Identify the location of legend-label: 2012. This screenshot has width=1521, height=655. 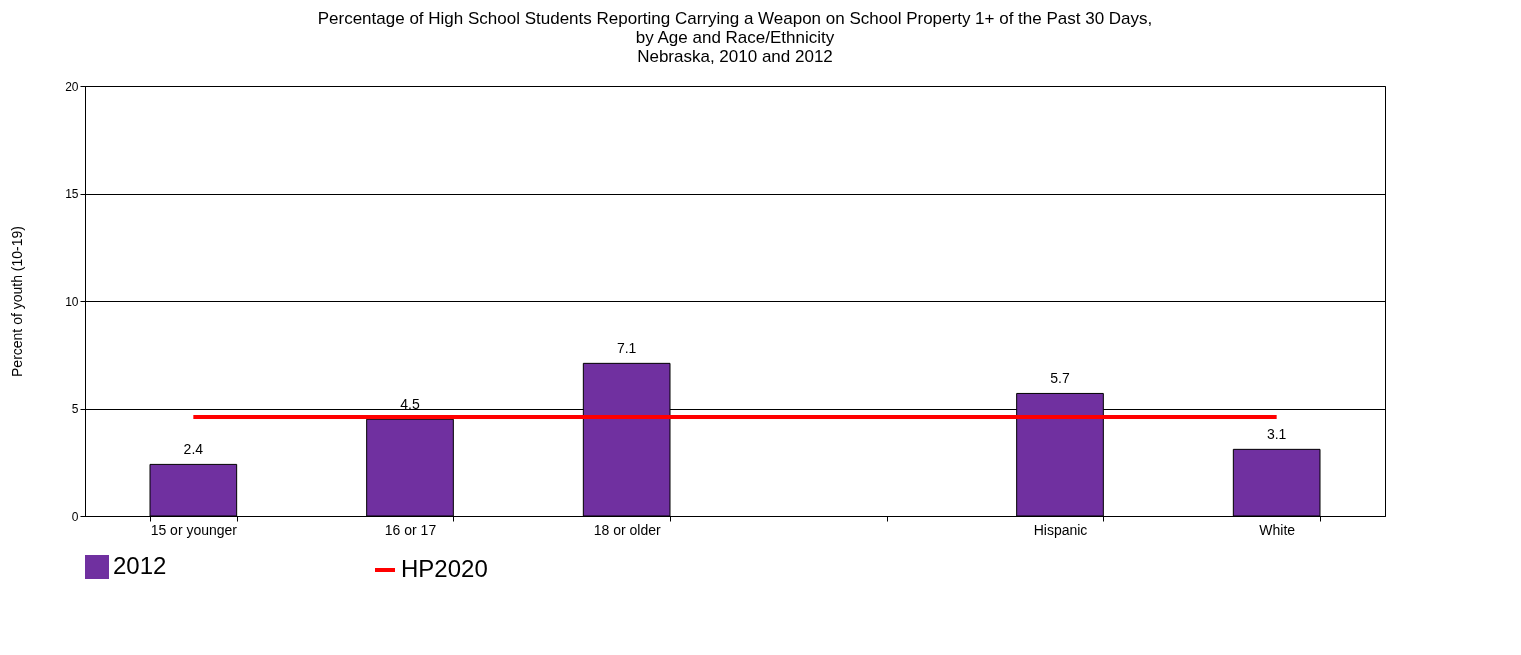
(140, 565).